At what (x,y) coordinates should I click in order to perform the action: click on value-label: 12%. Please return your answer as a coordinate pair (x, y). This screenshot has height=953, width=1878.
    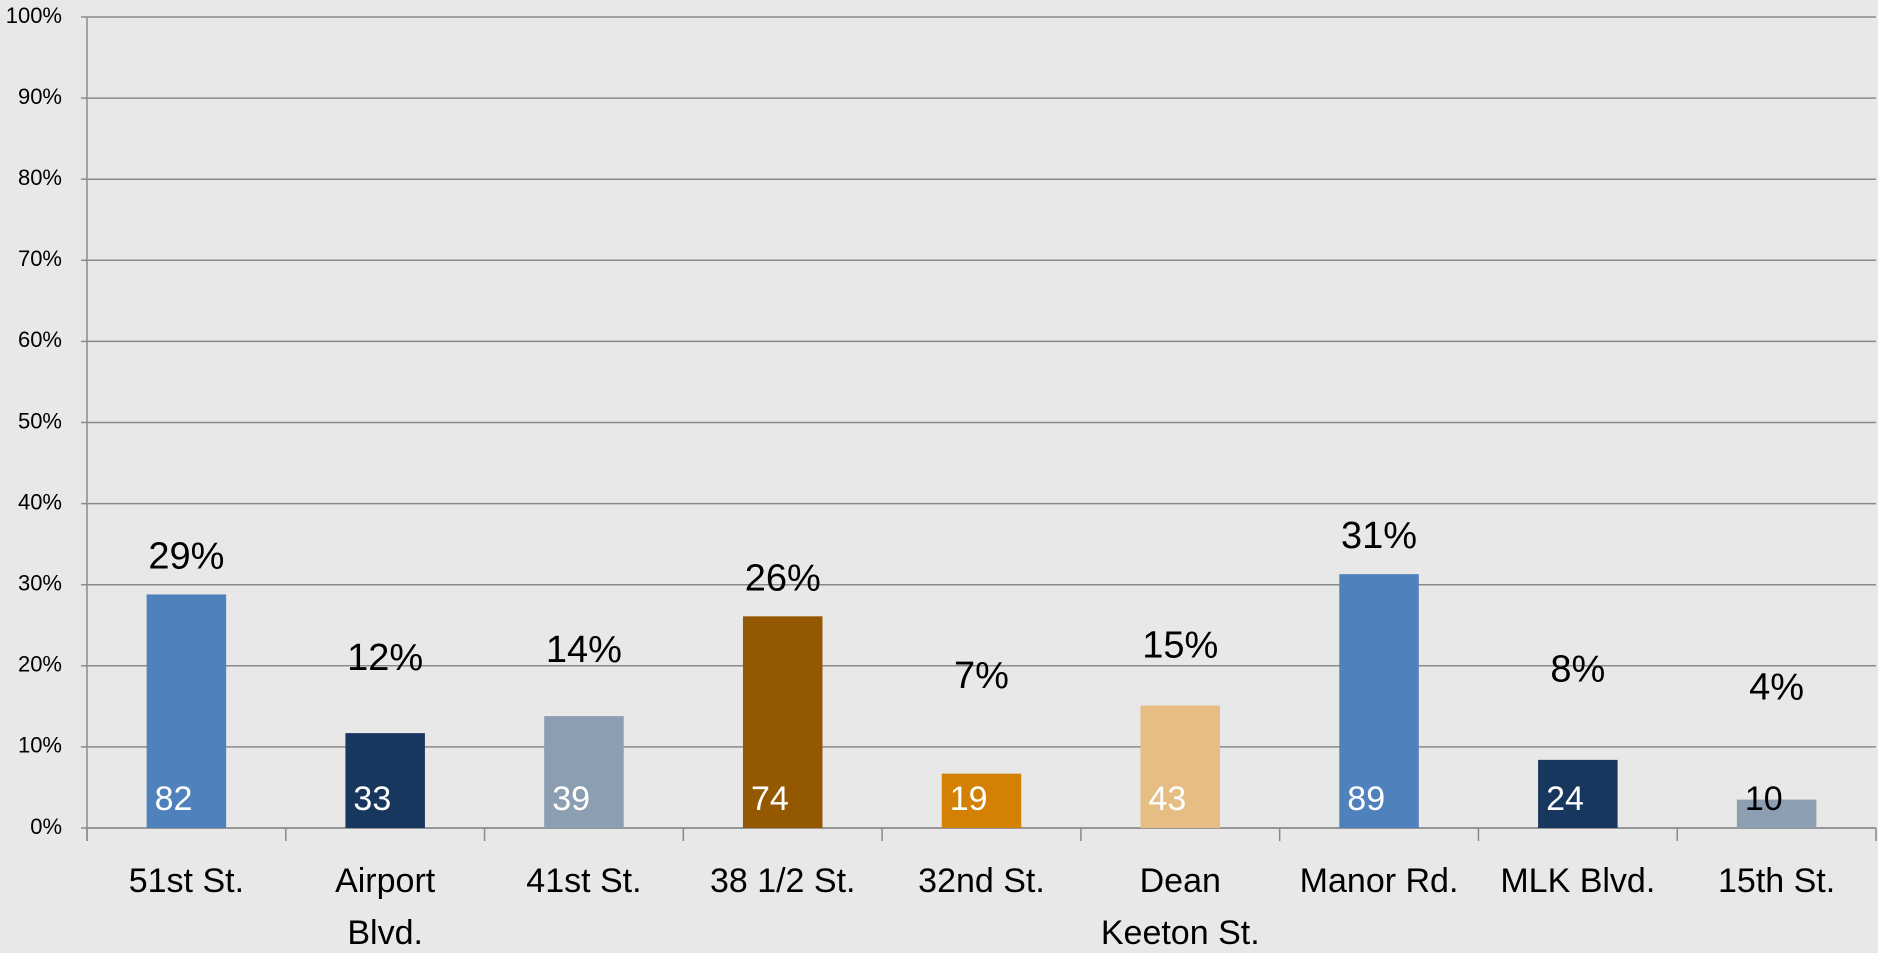
    Looking at the image, I should click on (385, 658).